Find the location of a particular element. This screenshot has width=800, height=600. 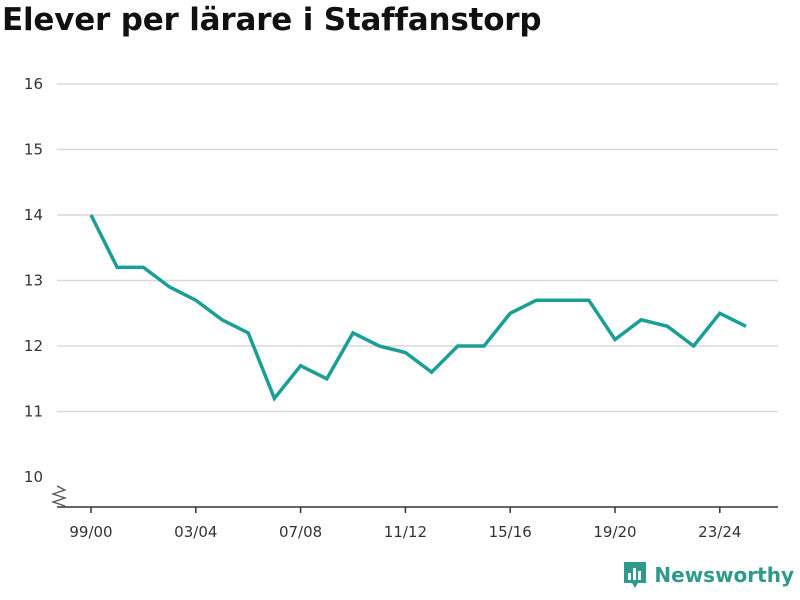

x-tick-label: 99/00 is located at coordinates (90, 532).